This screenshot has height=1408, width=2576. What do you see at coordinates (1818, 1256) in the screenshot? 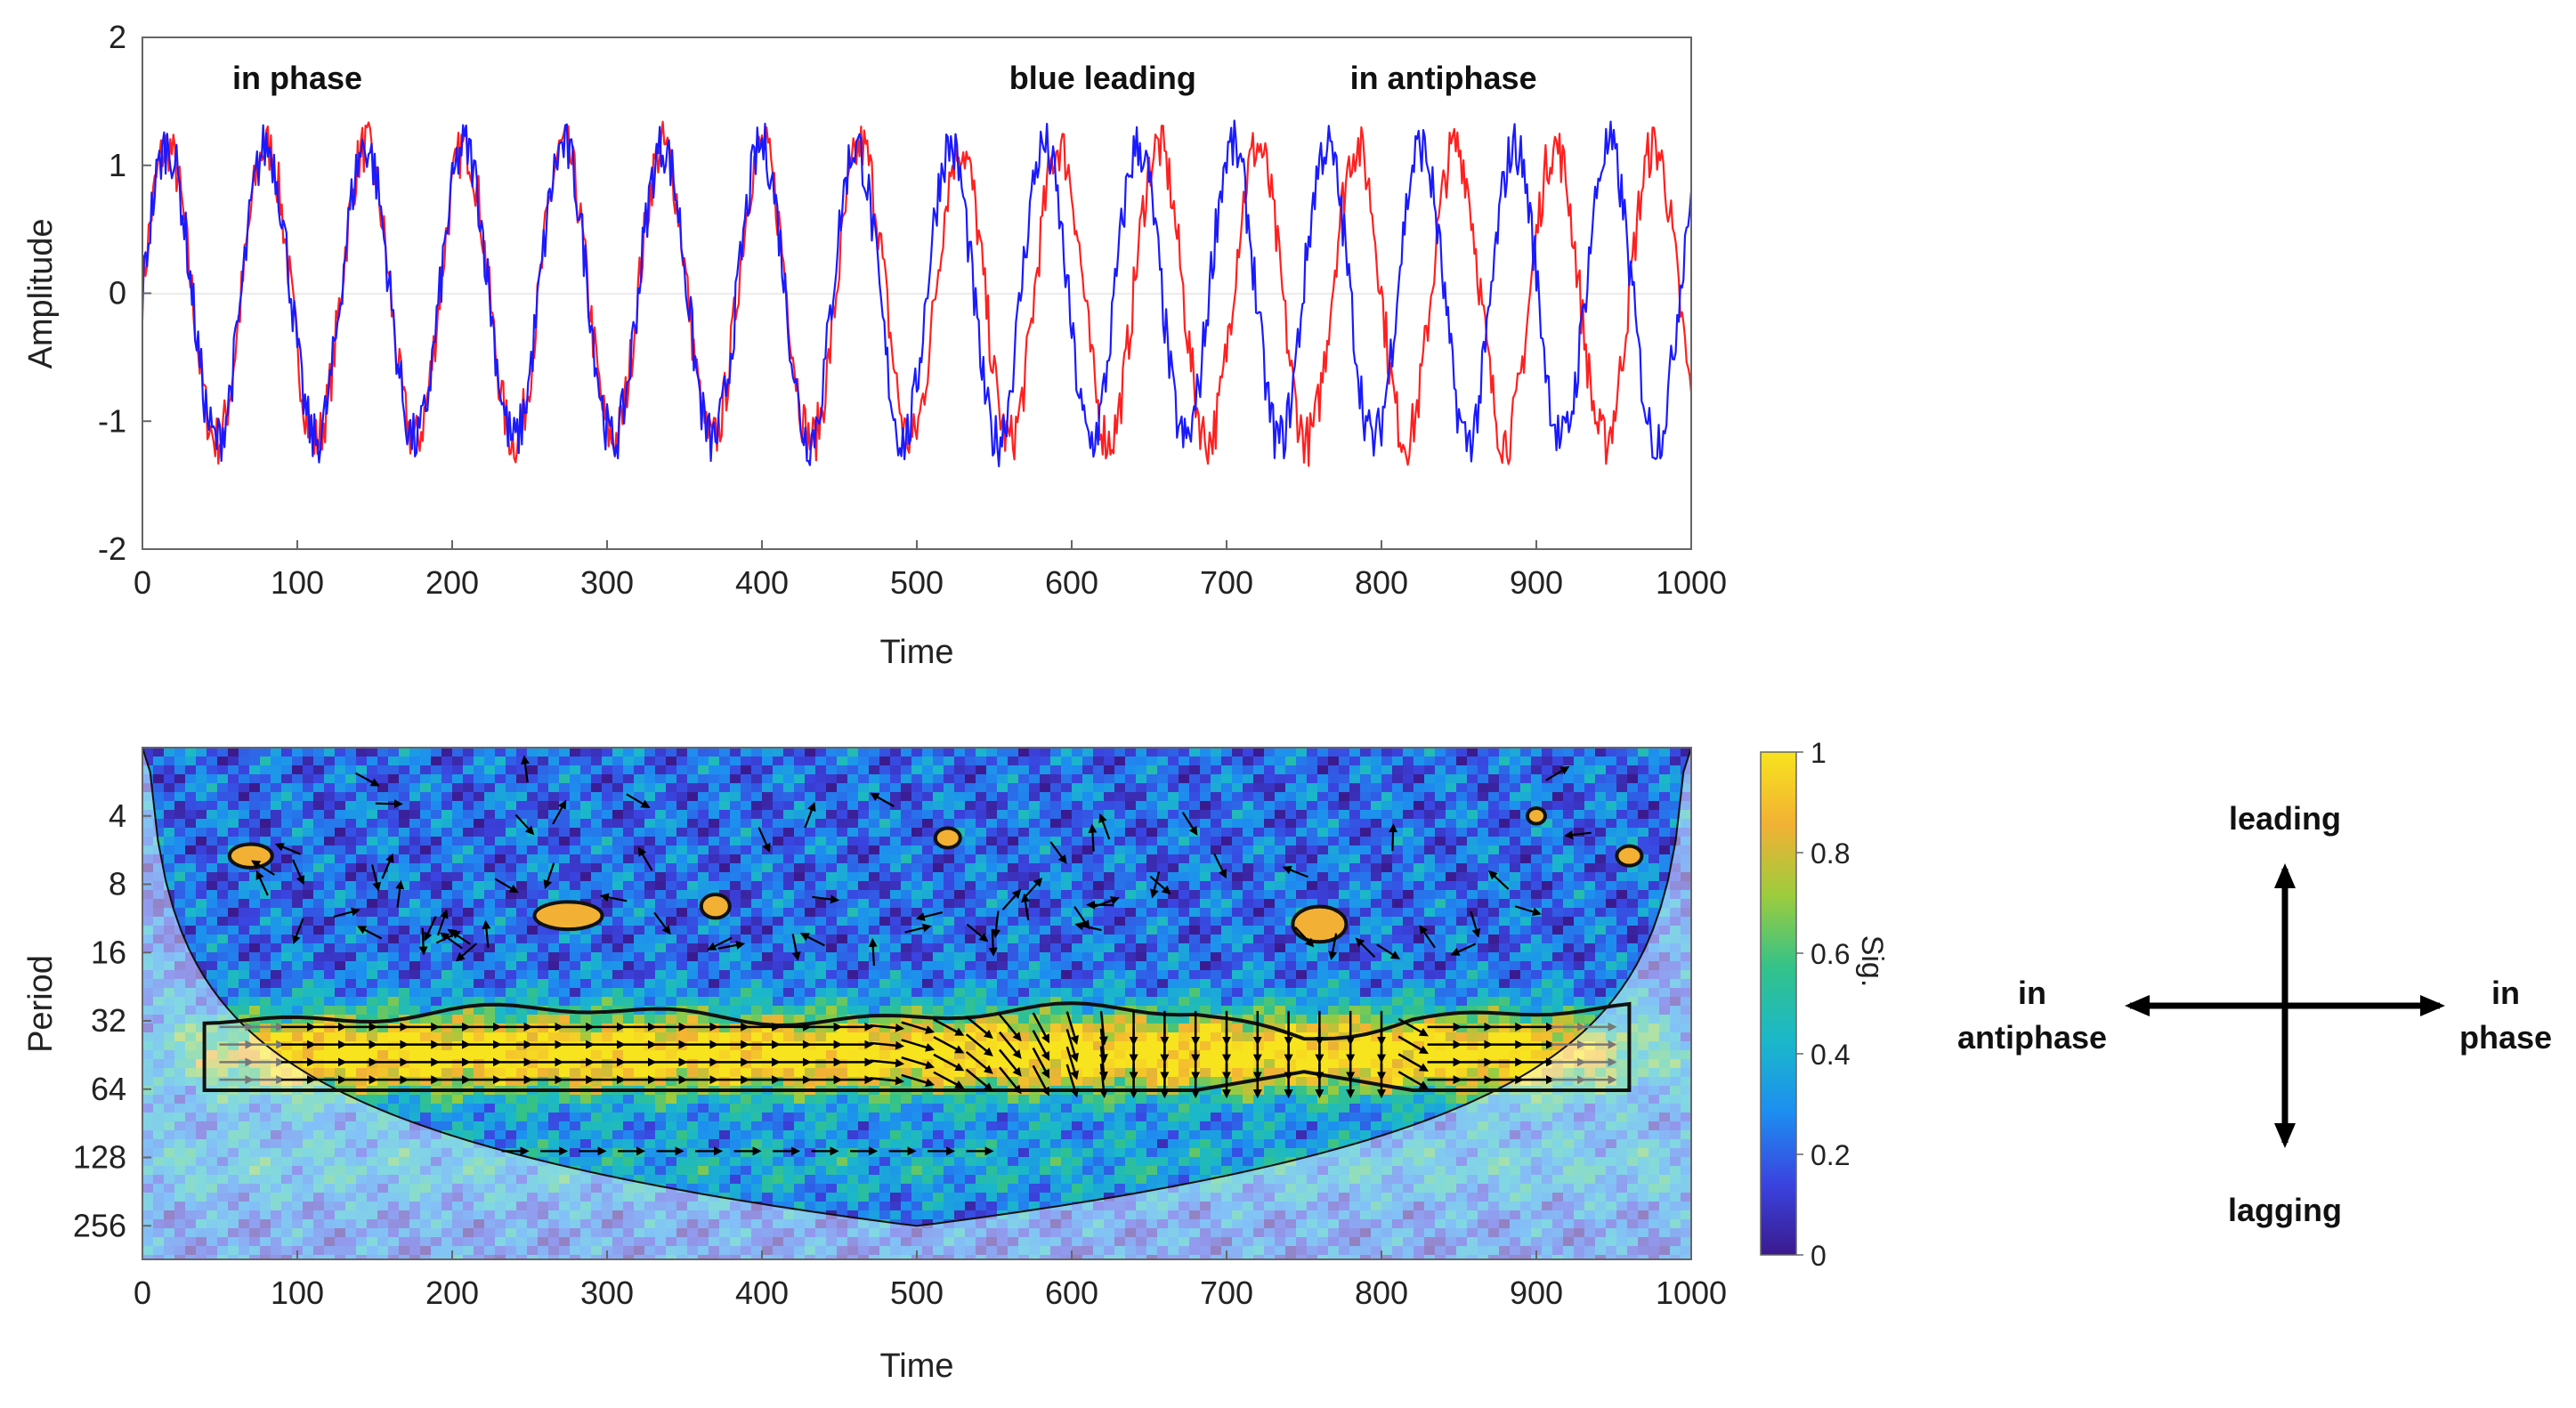
I see `colorbar-tick-label: 0` at bounding box center [1818, 1256].